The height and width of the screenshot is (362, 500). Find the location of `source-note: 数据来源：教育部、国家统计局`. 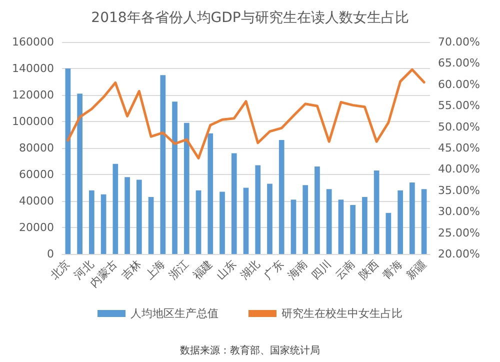

source-note: 数据来源：教育部、国家统计局 is located at coordinates (250, 350).